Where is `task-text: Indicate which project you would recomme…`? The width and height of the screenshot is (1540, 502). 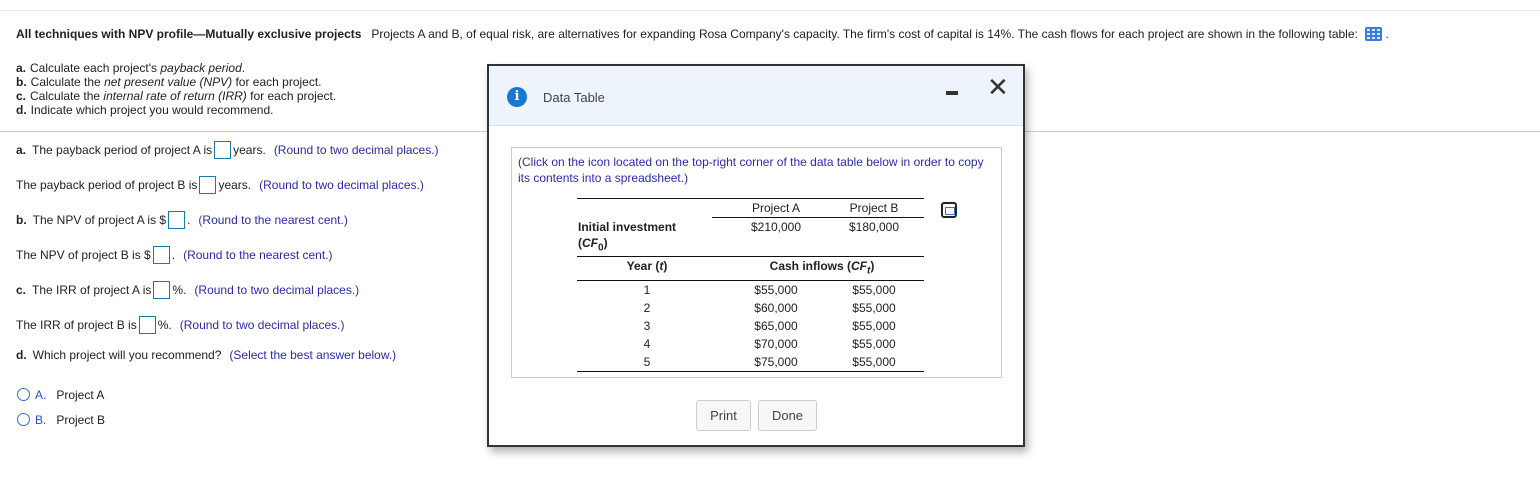 task-text: Indicate which project you would recomme… is located at coordinates (152, 110).